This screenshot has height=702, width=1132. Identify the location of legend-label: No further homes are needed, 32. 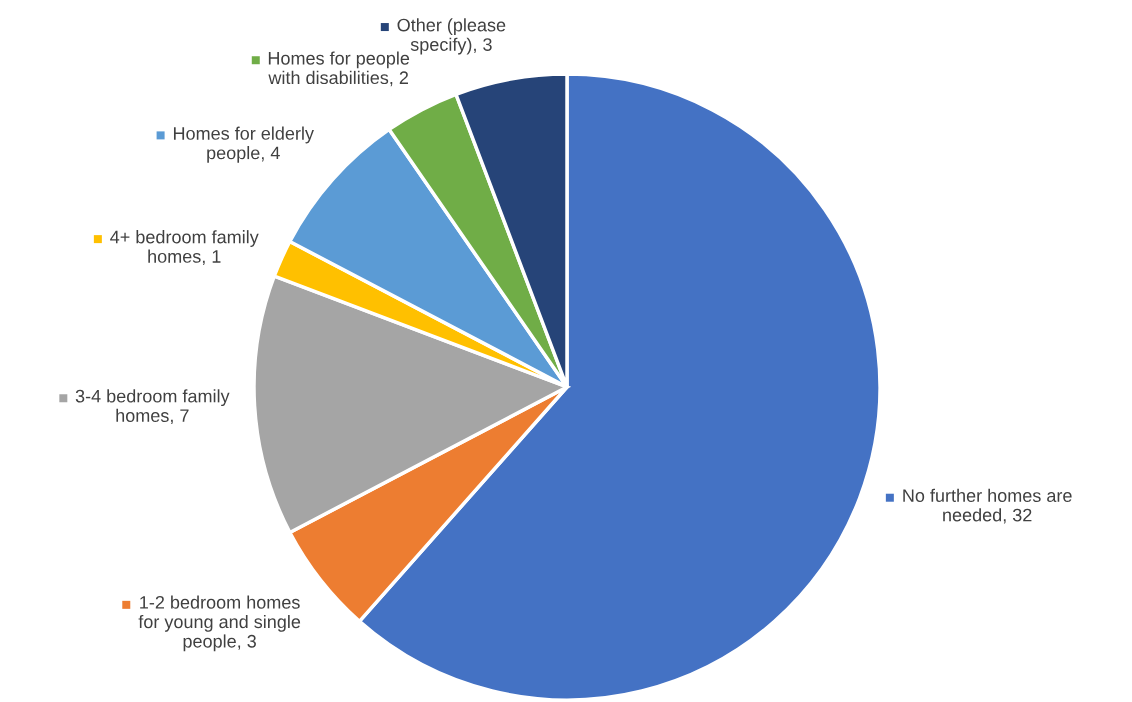
(987, 506).